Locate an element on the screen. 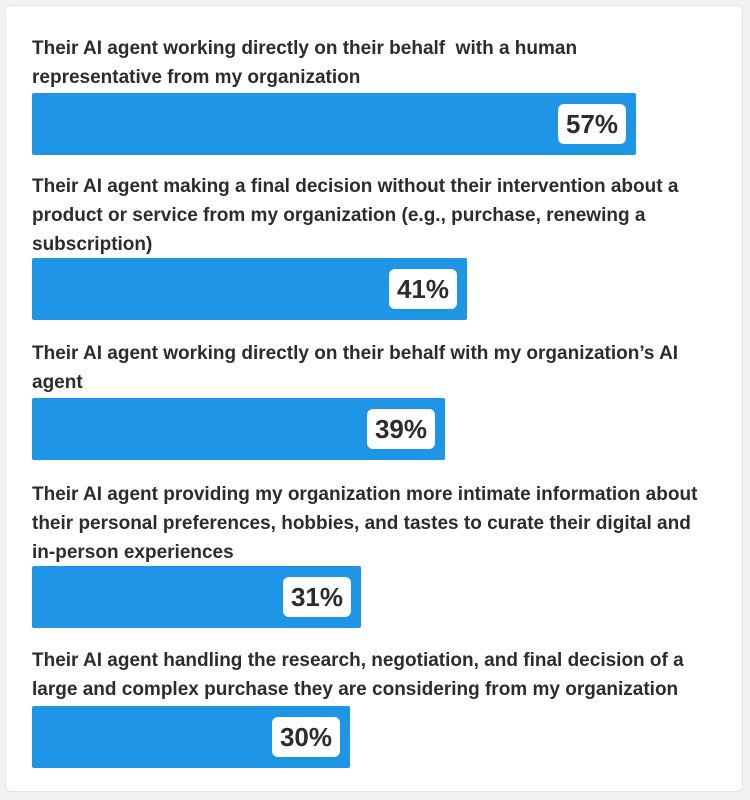  bar-complex-purchase: 30% is located at coordinates (191, 737).